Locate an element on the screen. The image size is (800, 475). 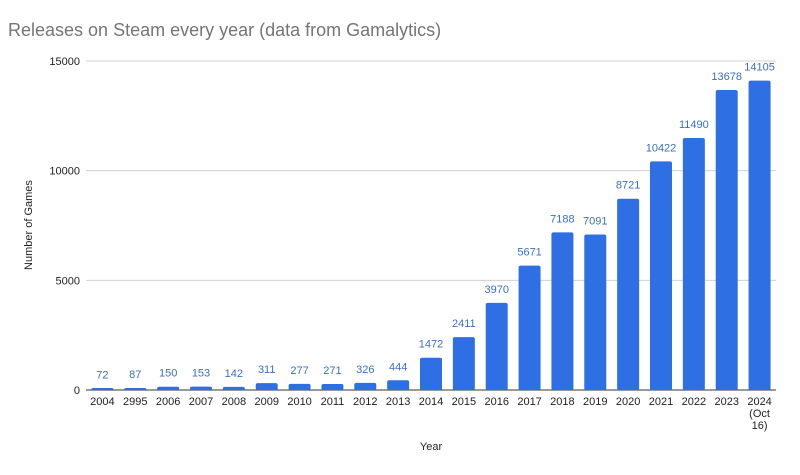
y-tick-label: 10000 is located at coordinates (64, 172).